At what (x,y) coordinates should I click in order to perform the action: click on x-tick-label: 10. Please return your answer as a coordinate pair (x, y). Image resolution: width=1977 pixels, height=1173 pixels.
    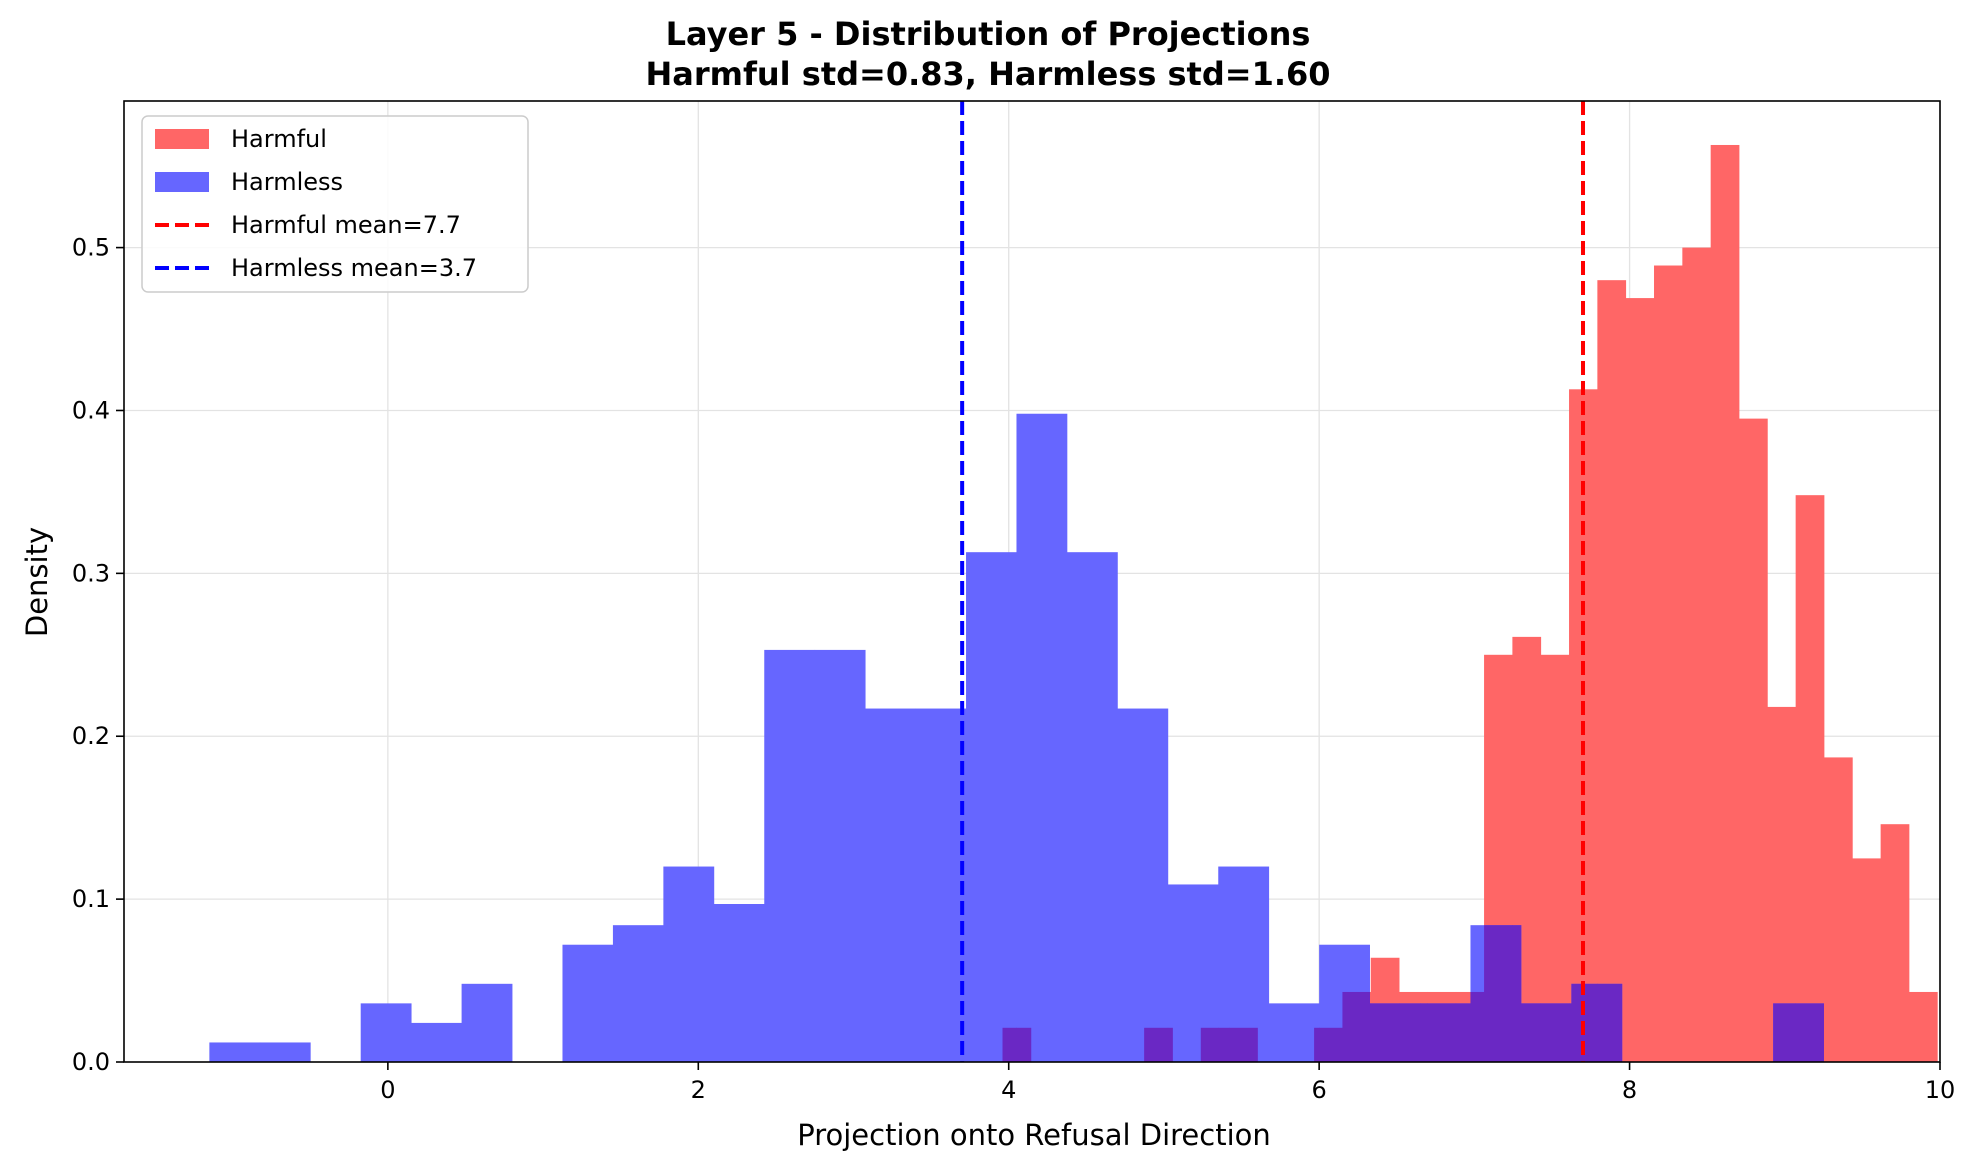
    Looking at the image, I should click on (1940, 1090).